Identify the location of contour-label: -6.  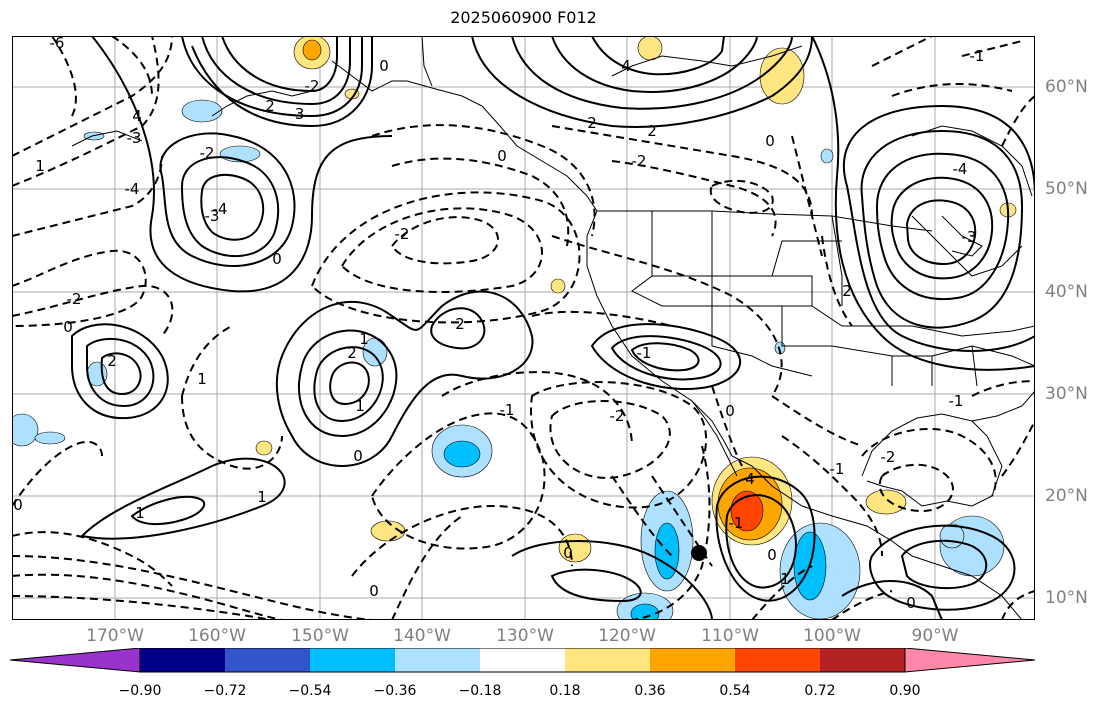
(57, 44).